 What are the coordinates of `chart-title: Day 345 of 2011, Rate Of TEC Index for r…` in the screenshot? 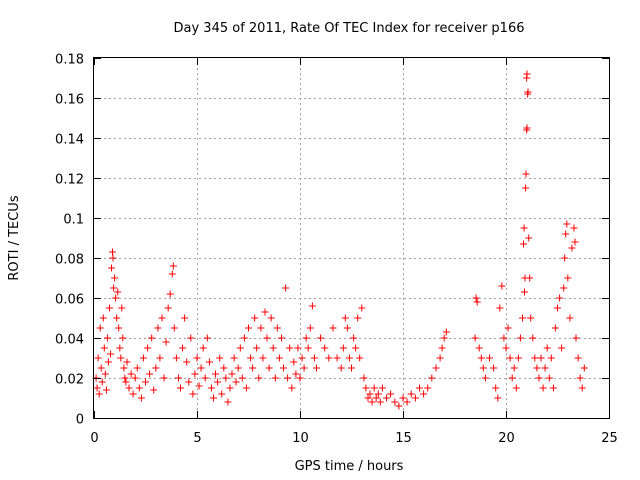 It's located at (349, 28).